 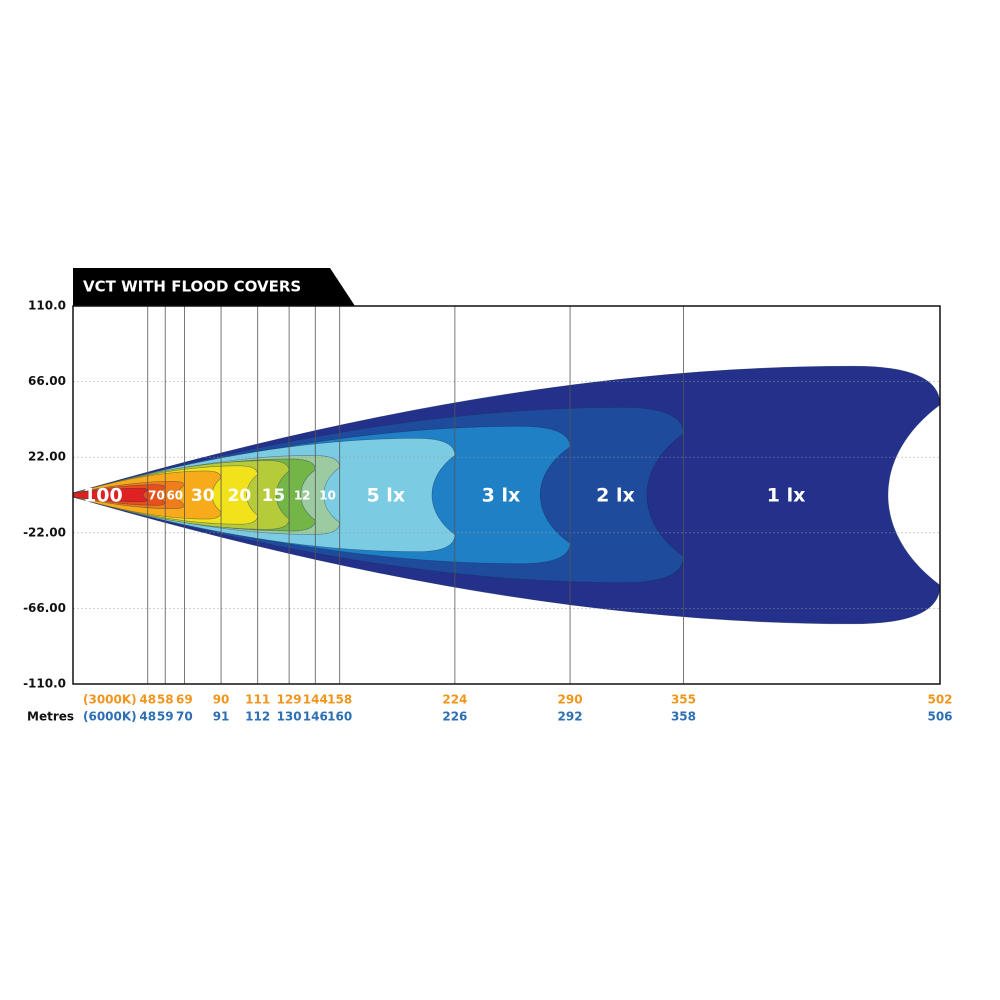 What do you see at coordinates (257, 700) in the screenshot?
I see `distance-label-3000k: 111` at bounding box center [257, 700].